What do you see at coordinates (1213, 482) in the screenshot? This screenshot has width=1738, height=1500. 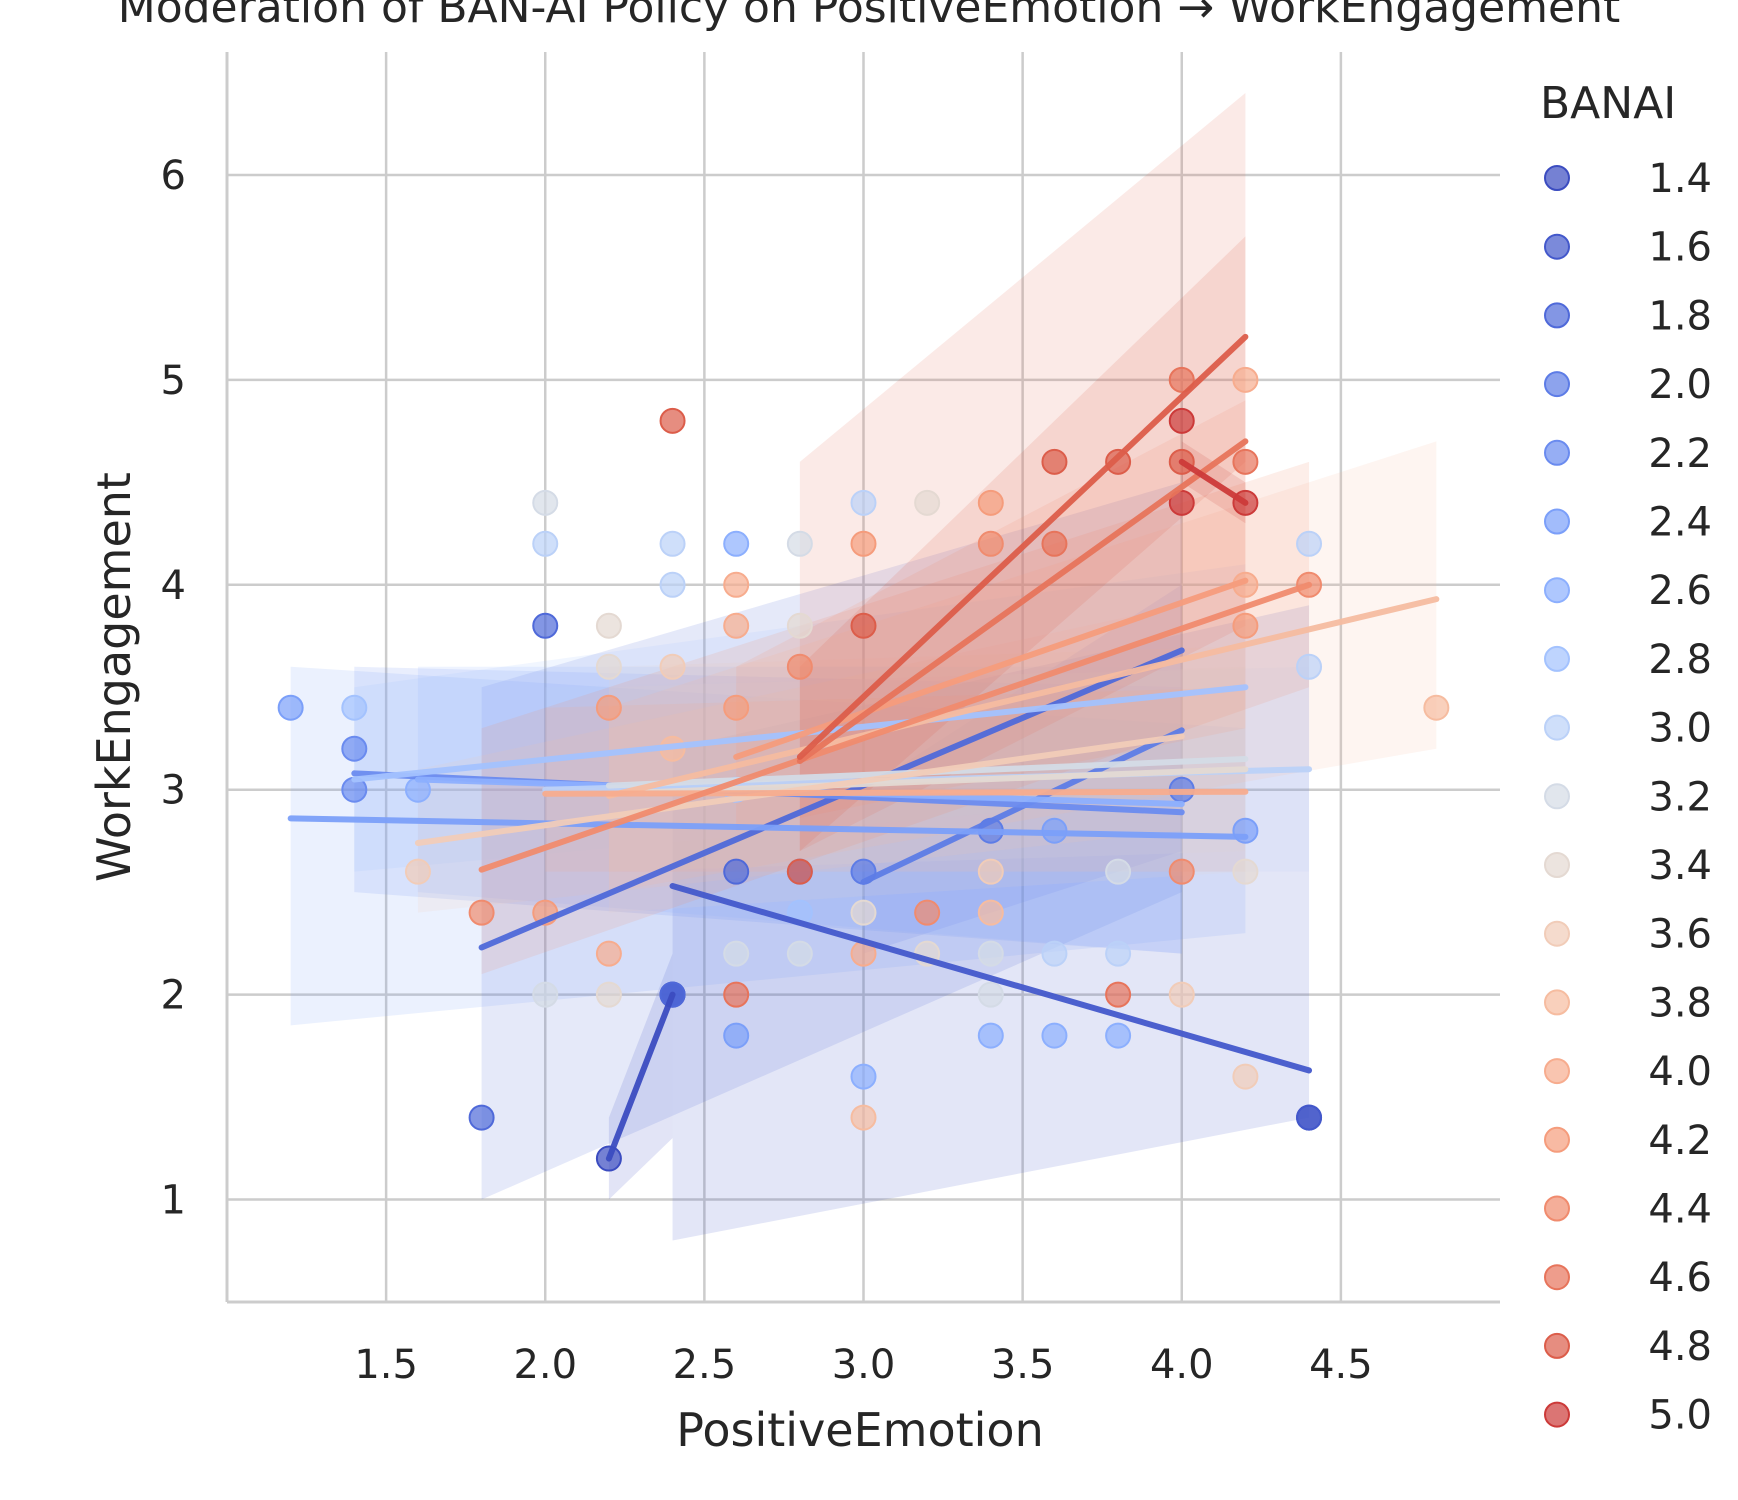 I see `regression-line-5.0` at bounding box center [1213, 482].